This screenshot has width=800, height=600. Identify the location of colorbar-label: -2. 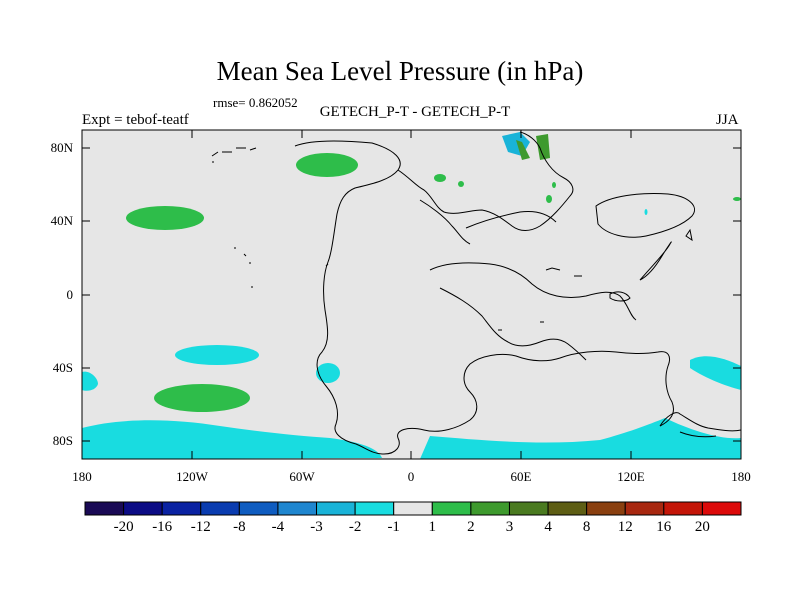
(355, 527).